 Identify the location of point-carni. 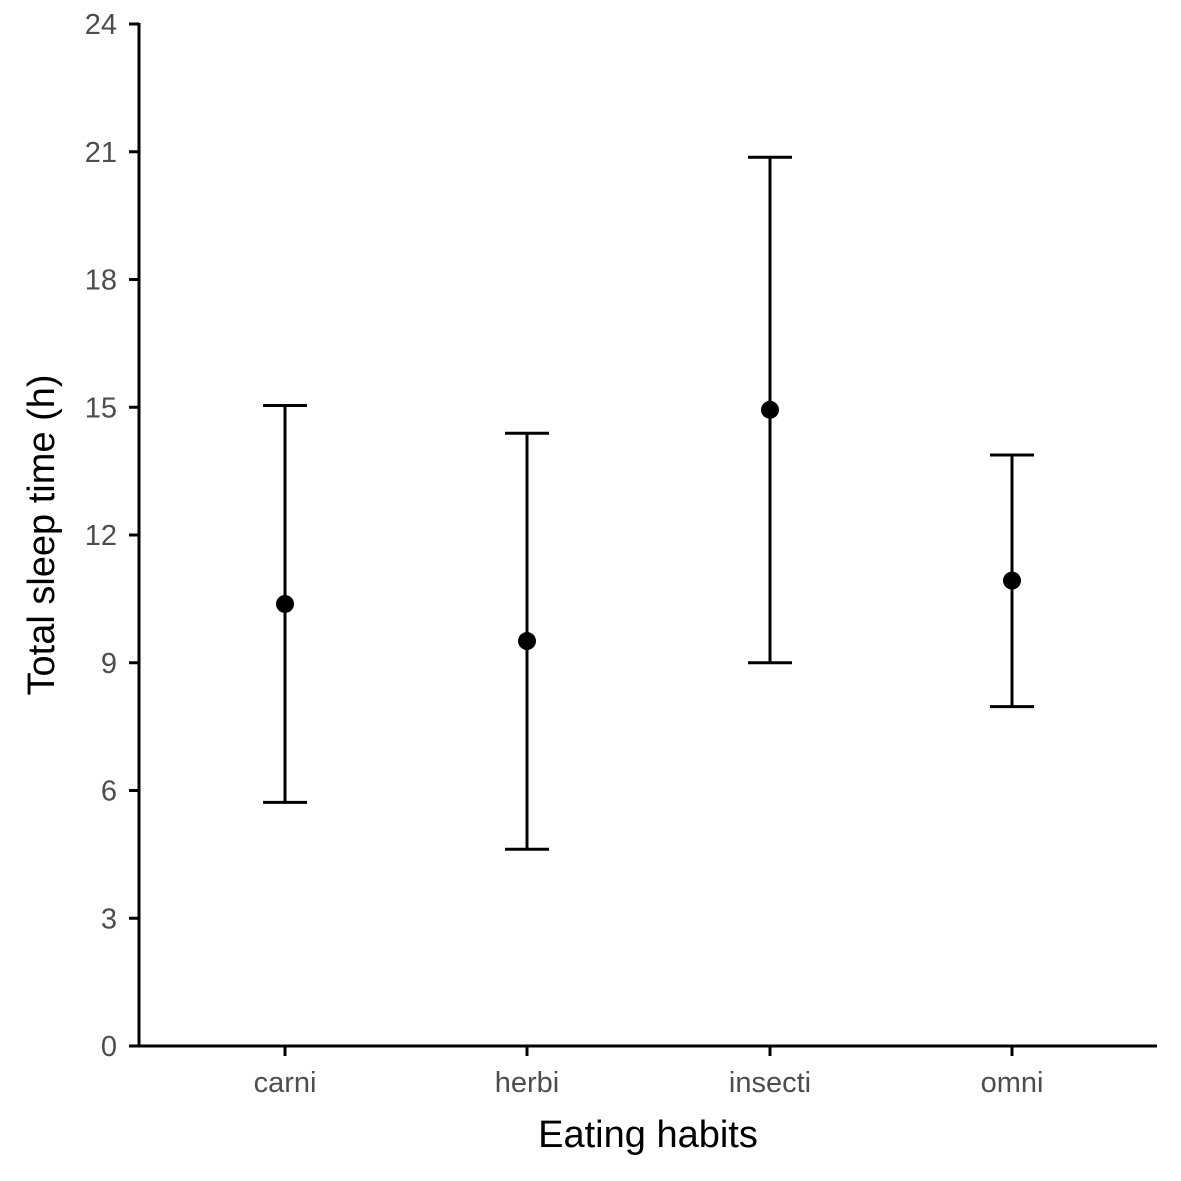
(285, 603).